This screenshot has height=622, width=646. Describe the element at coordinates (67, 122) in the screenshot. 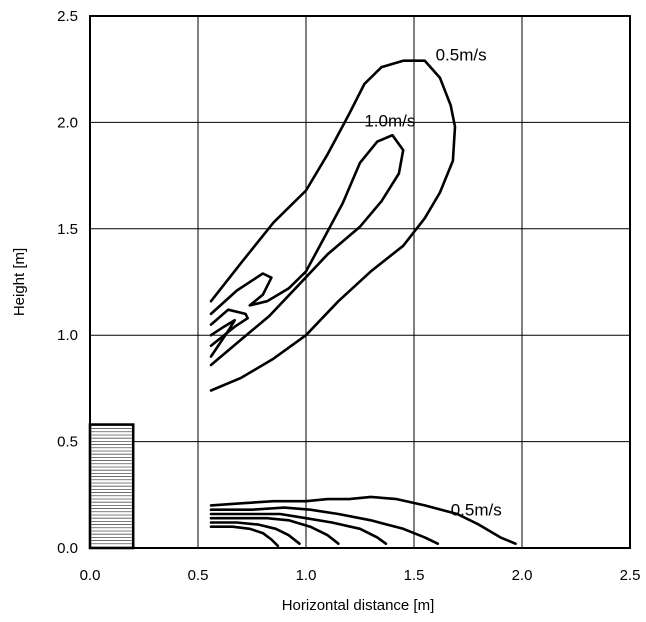

I see `y-tick-label: 2.0` at that location.